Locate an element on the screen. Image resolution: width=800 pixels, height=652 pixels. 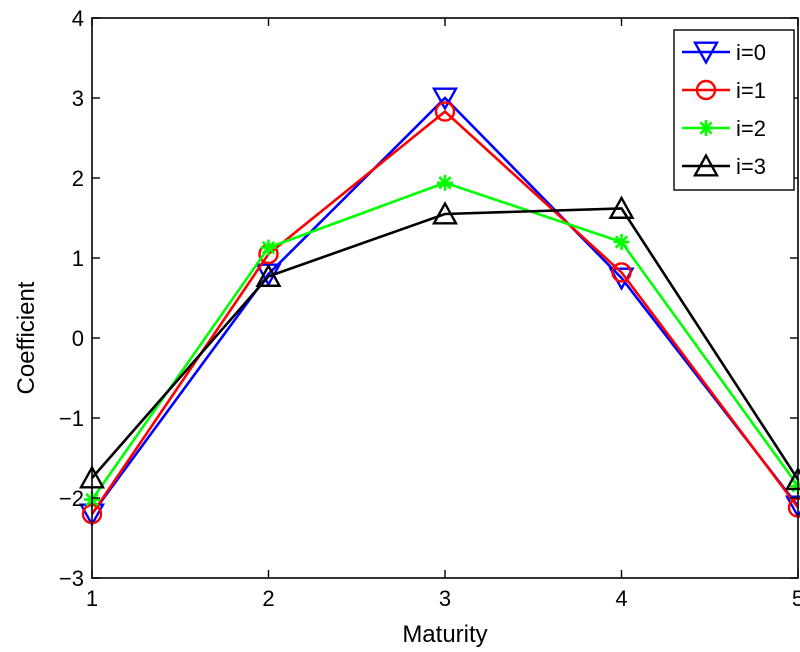
legend-marker-i=2 is located at coordinates (706, 128).